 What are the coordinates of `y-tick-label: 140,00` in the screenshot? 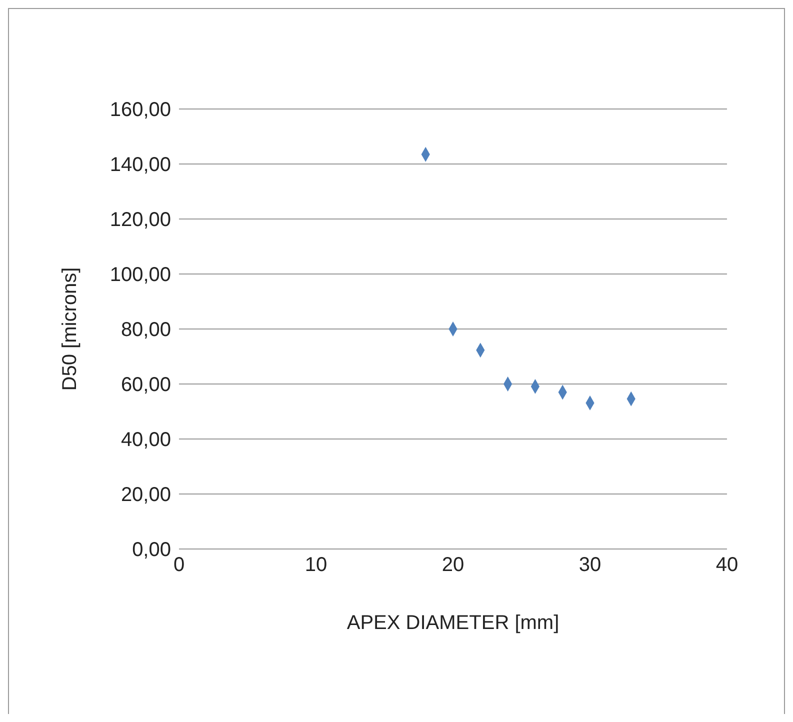 It's located at (140, 165).